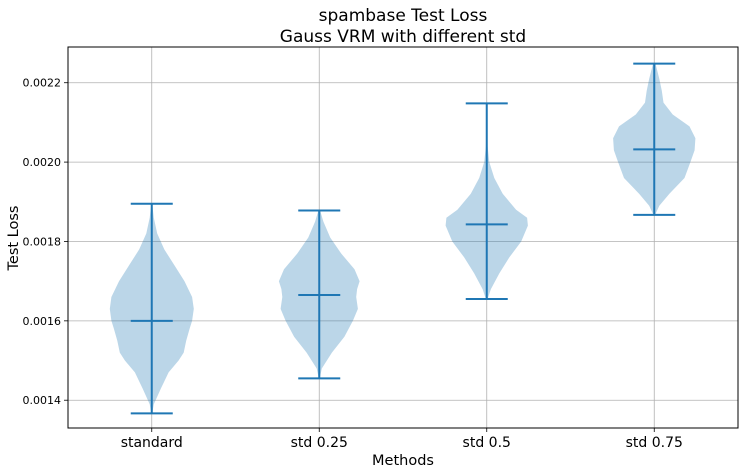 The width and height of the screenshot is (744, 474). Describe the element at coordinates (319, 443) in the screenshot. I see `x-tick-label: std 0.25` at that location.